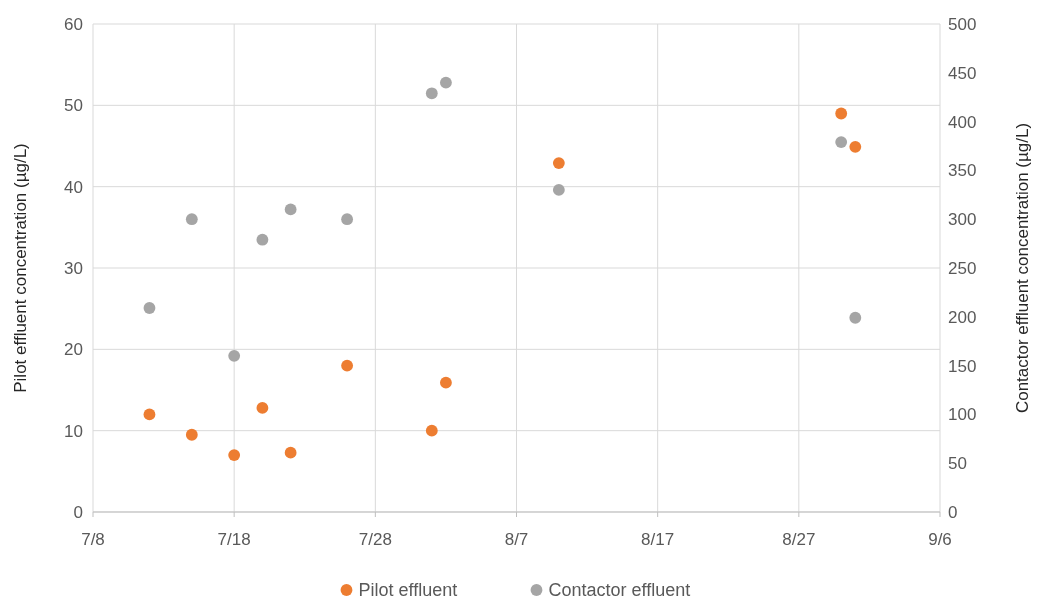 The image size is (1039, 609). What do you see at coordinates (73, 187) in the screenshot?
I see `y-tick-label: 40` at bounding box center [73, 187].